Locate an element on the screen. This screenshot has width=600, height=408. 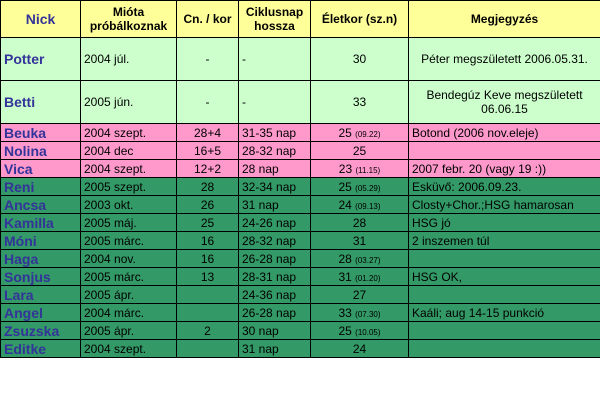
birthday-value: (09.13) is located at coordinates (368, 206).